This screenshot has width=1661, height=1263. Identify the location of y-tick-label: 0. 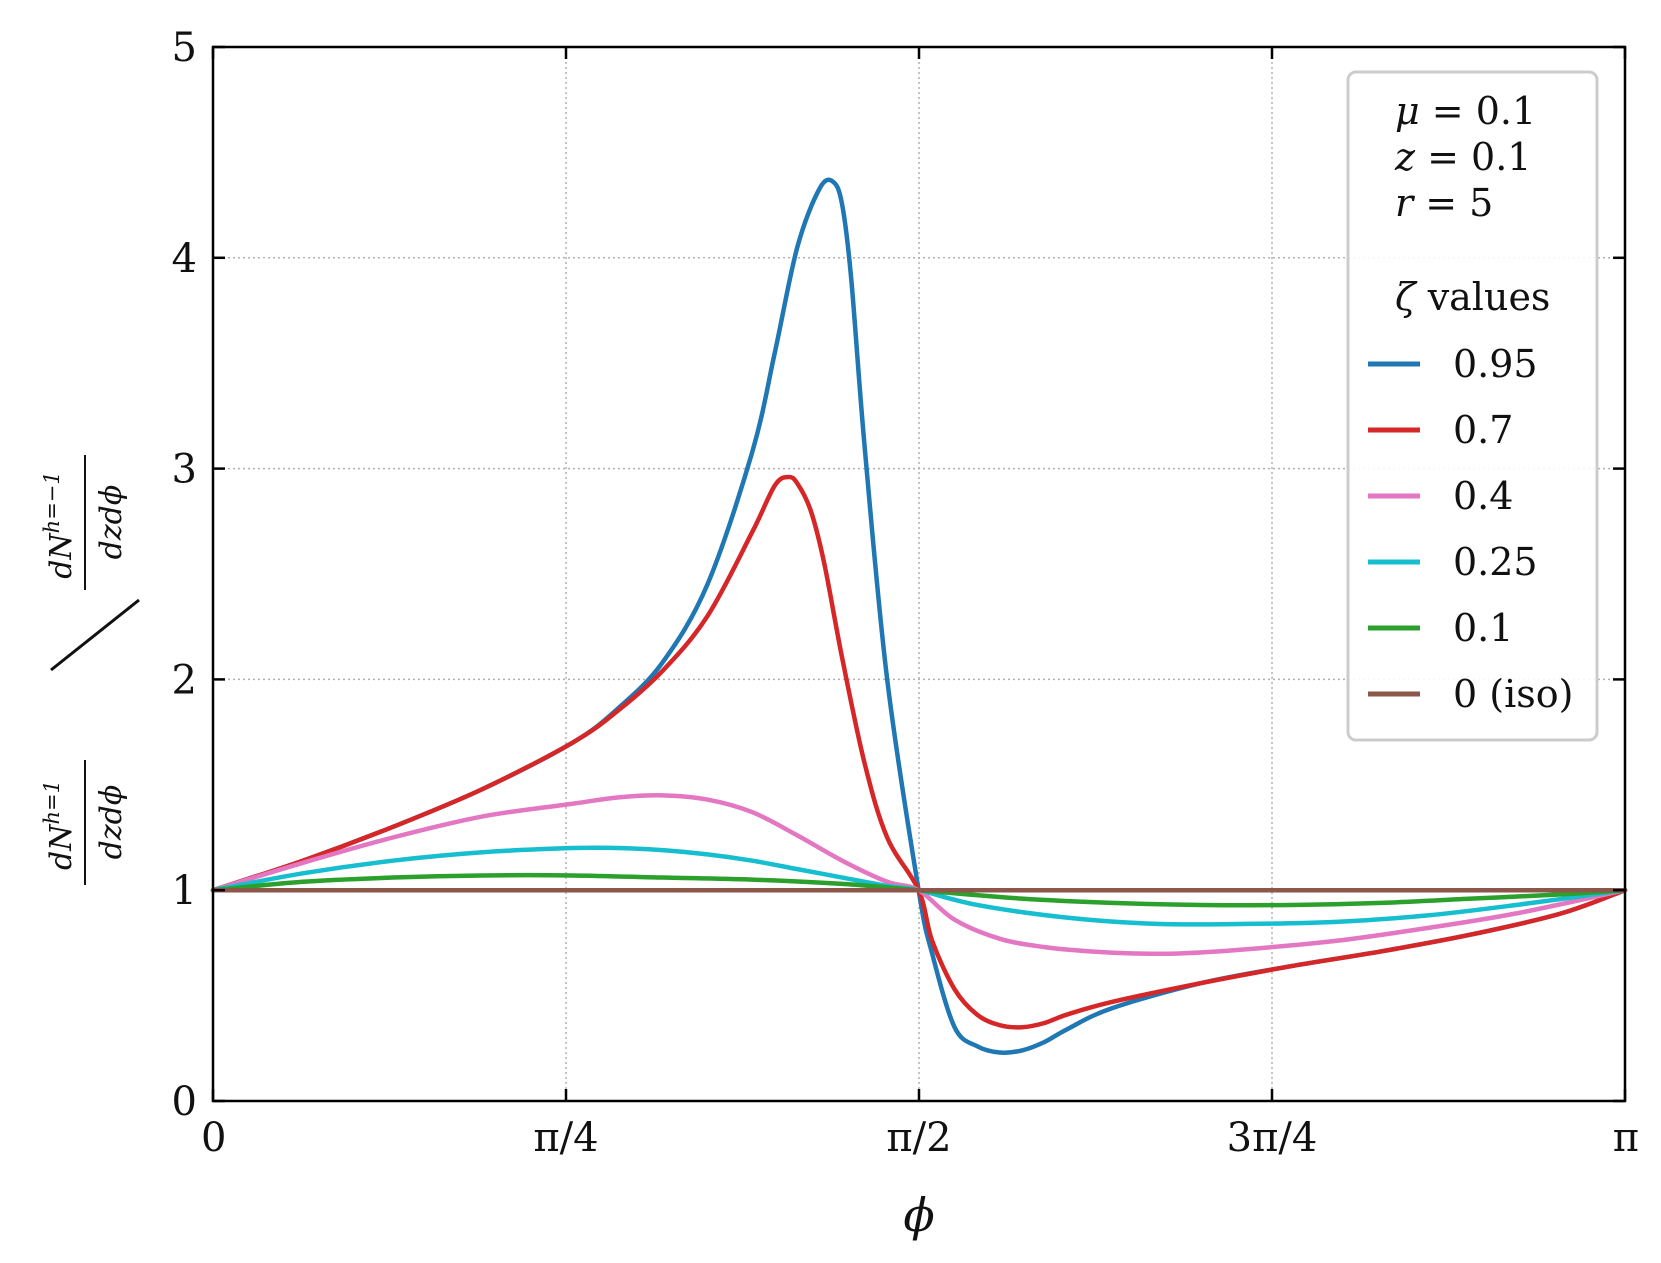
(184, 1102).